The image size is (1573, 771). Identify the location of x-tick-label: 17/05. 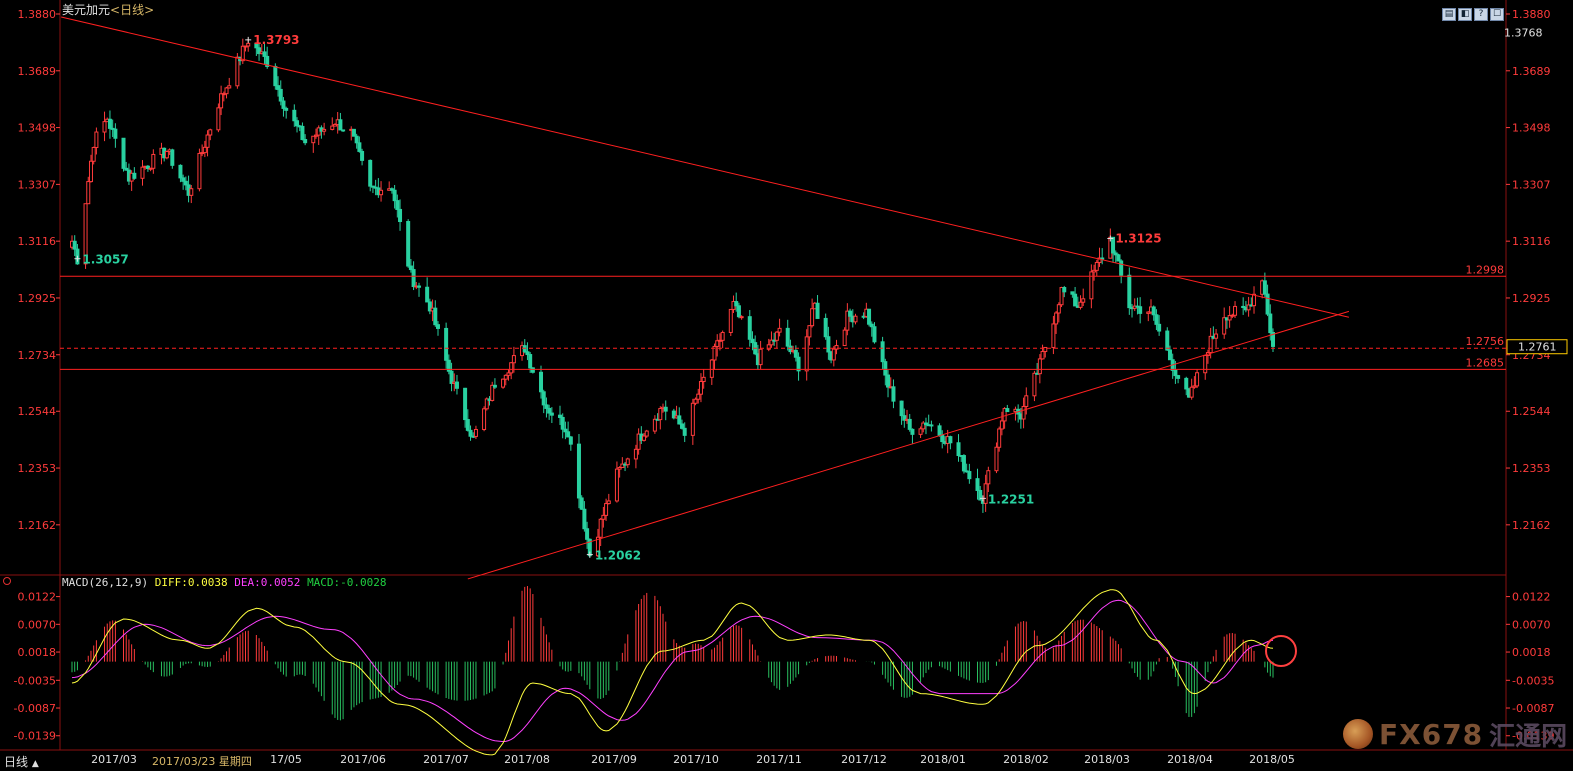
(286, 759).